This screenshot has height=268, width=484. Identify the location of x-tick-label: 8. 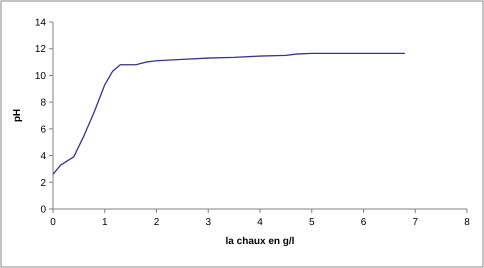
(467, 222).